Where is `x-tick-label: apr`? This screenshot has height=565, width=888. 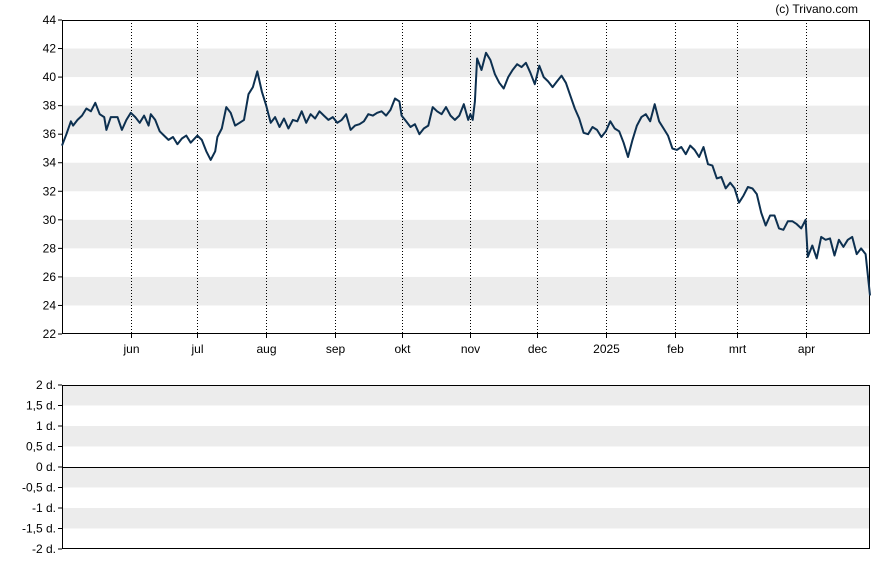 x-tick-label: apr is located at coordinates (806, 349).